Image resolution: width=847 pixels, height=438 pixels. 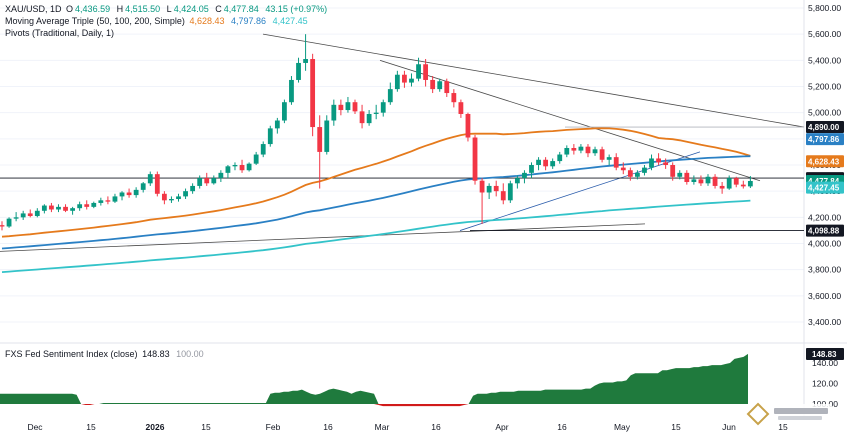 What do you see at coordinates (249, 21) in the screenshot?
I see `ma100-value: 4,797.86` at bounding box center [249, 21].